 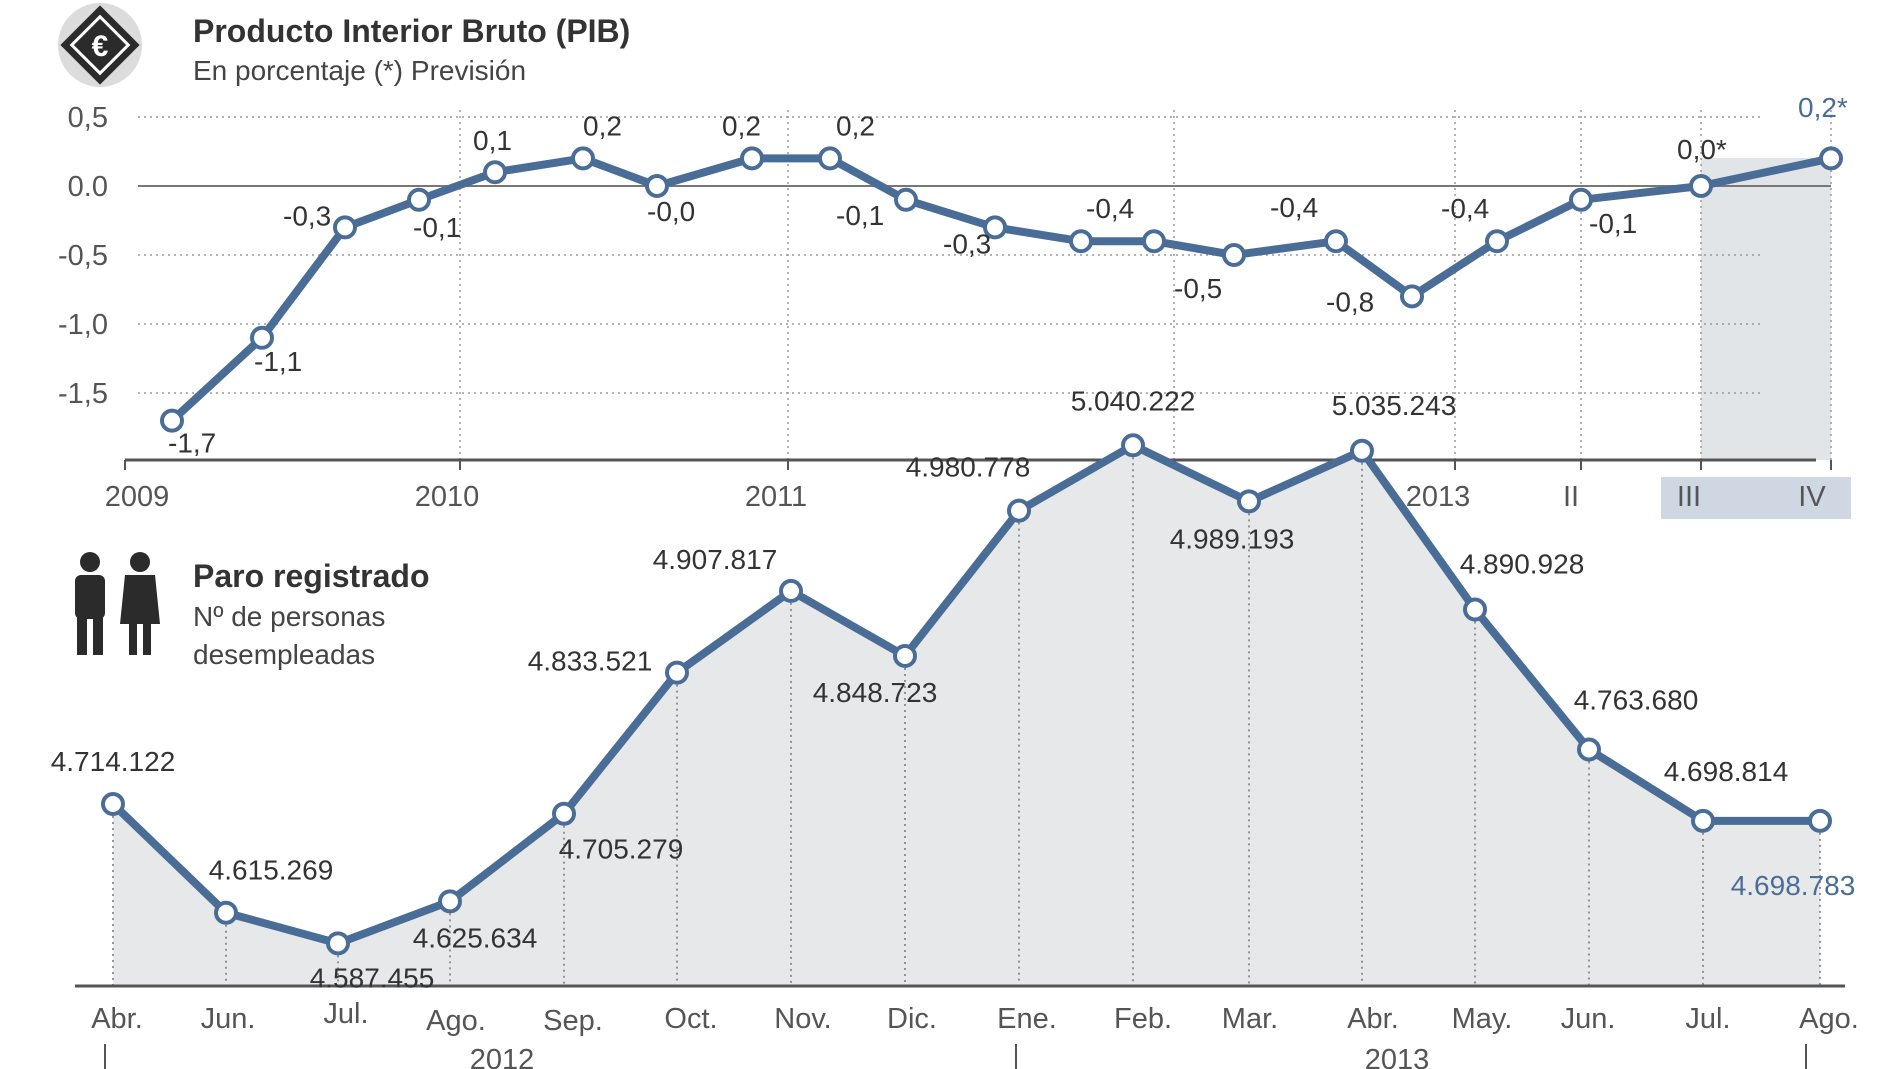 I want to click on gdp-data-label: -1,1, so click(x=278, y=361).